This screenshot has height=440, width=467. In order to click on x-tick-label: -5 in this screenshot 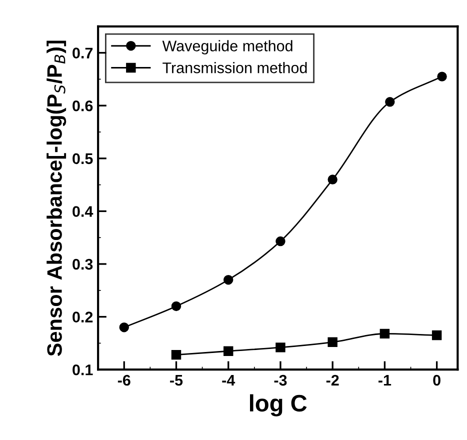, I will do `click(176, 380)`.